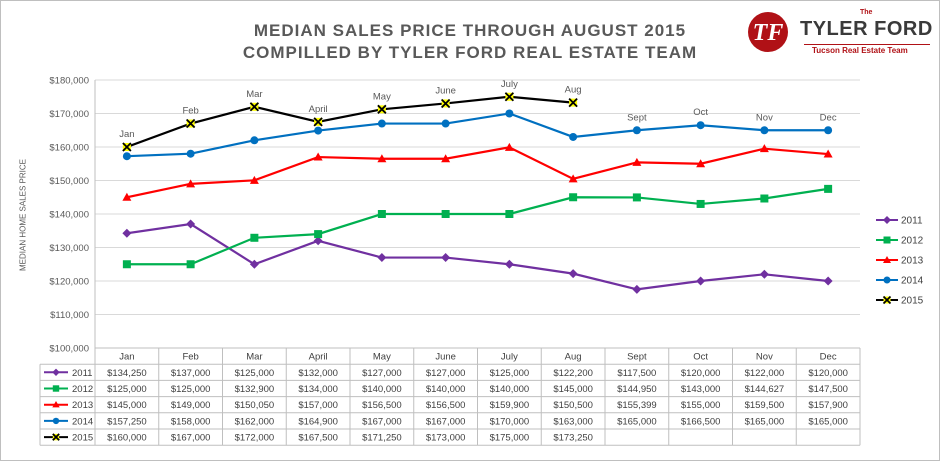  Describe the element at coordinates (509, 84) in the screenshot. I see `month-annotation: July` at that location.